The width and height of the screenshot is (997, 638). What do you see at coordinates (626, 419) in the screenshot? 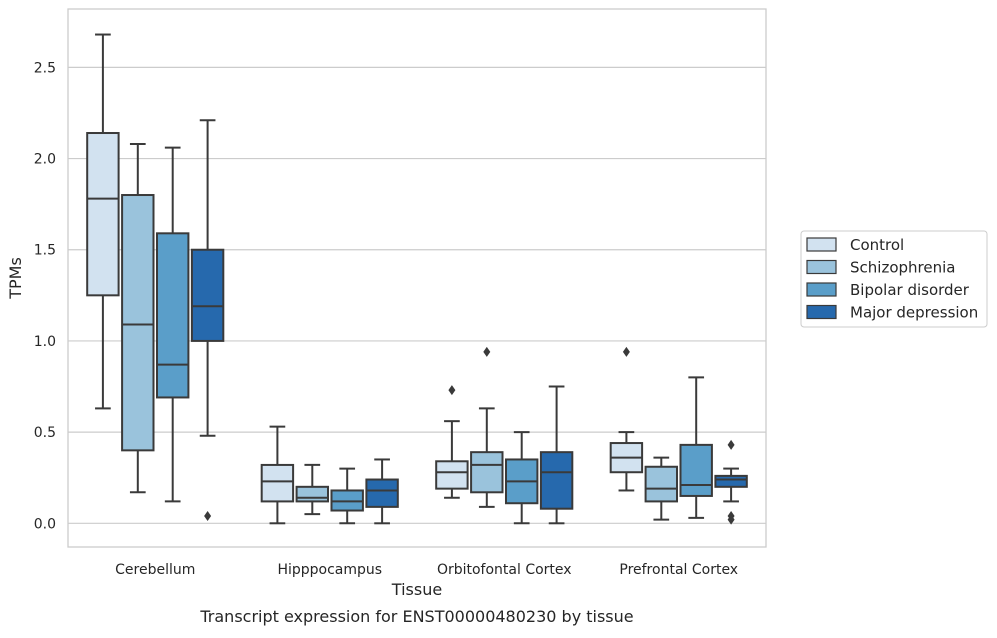
I see `box-prefrontal-cortex-control` at bounding box center [626, 419].